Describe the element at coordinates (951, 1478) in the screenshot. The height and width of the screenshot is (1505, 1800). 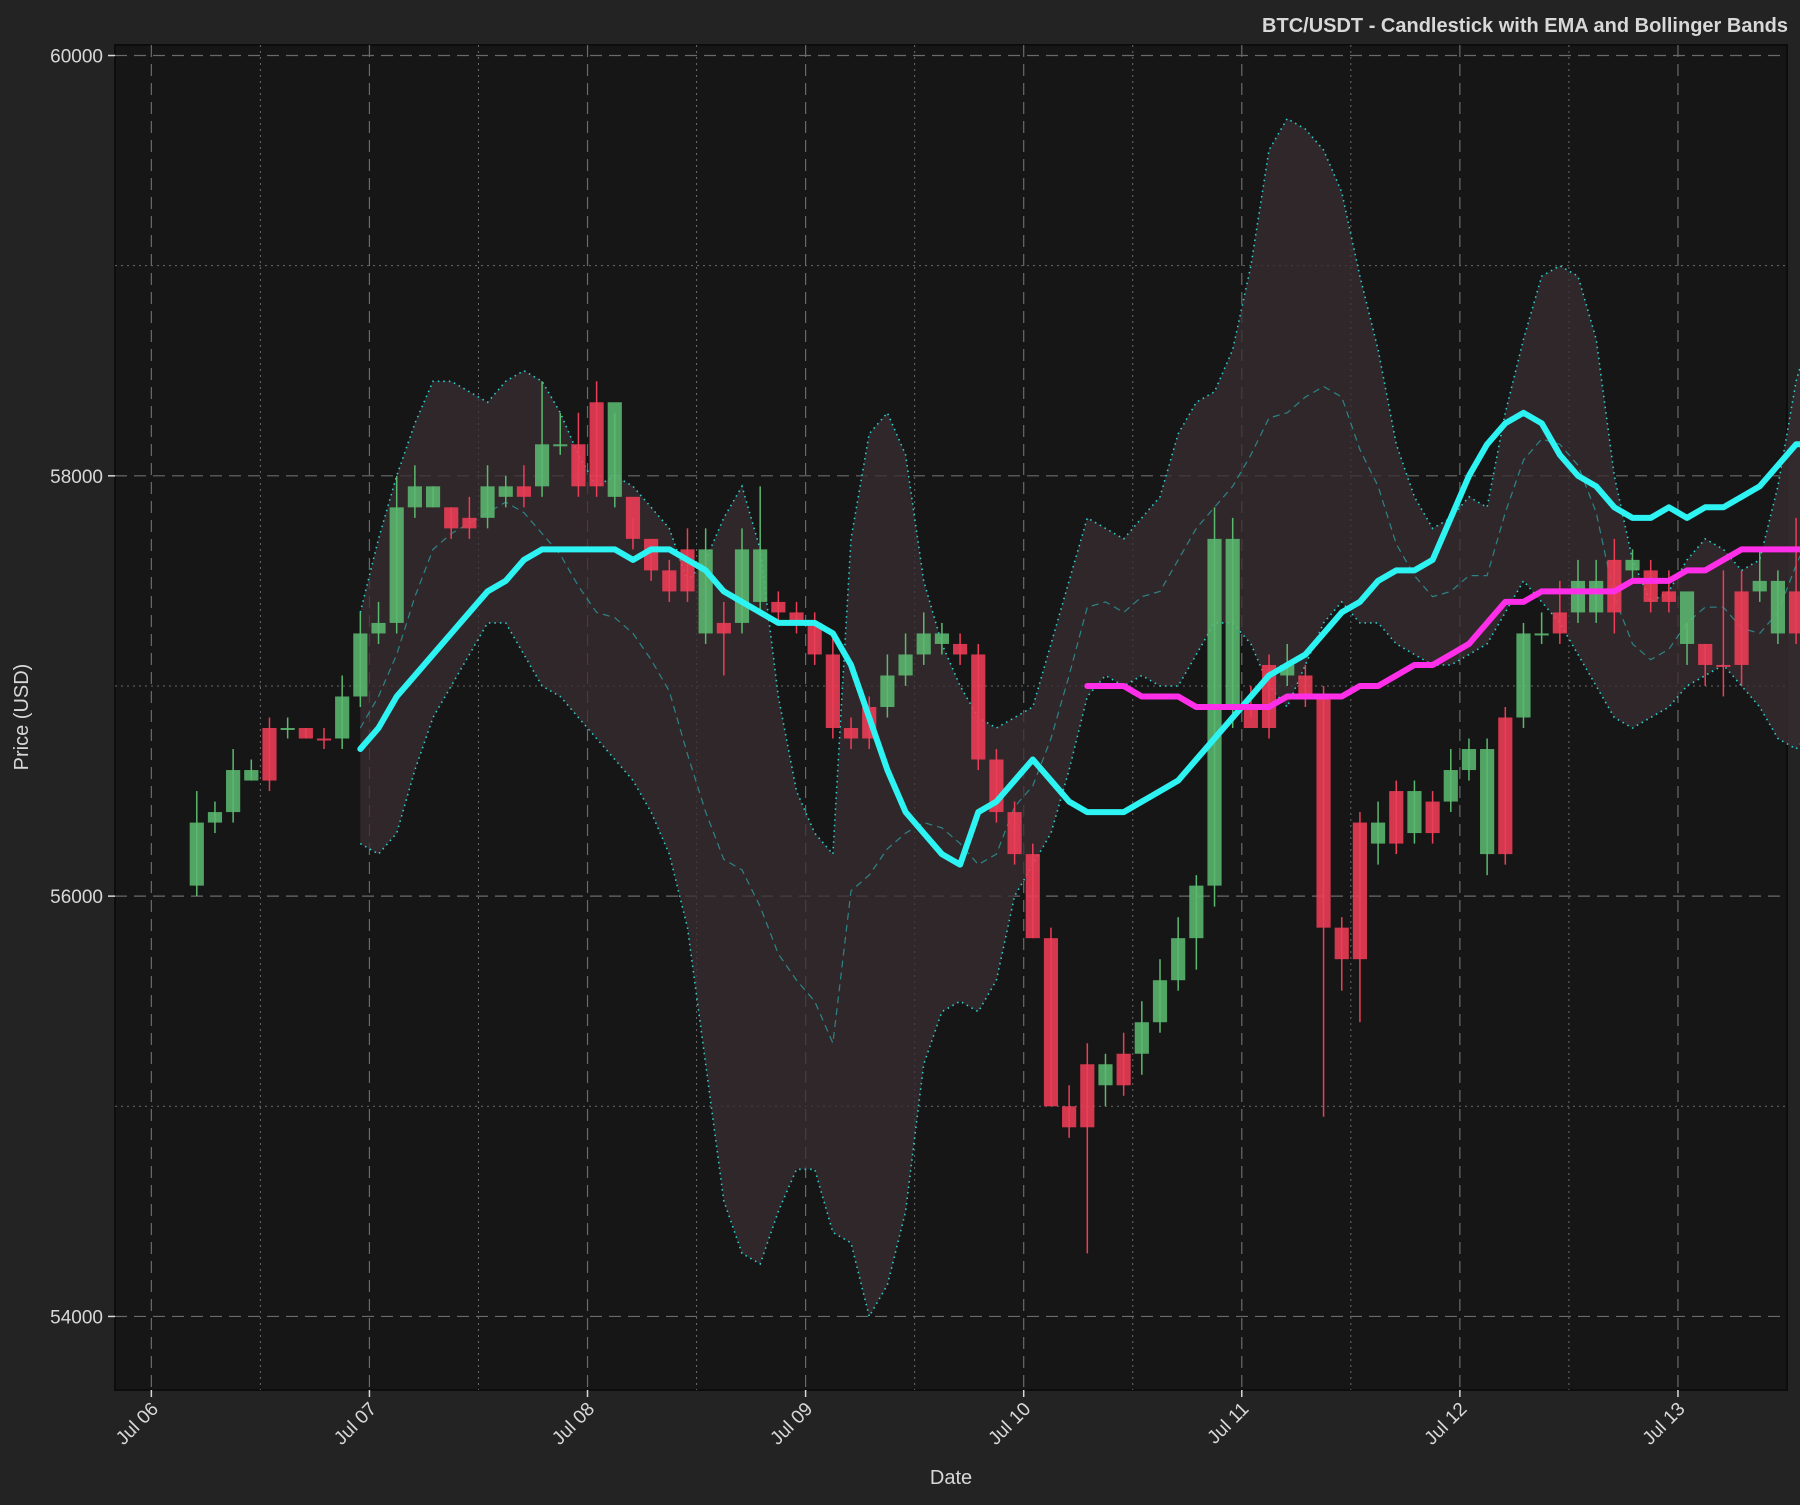
I see `x-axis-label: Date` at that location.